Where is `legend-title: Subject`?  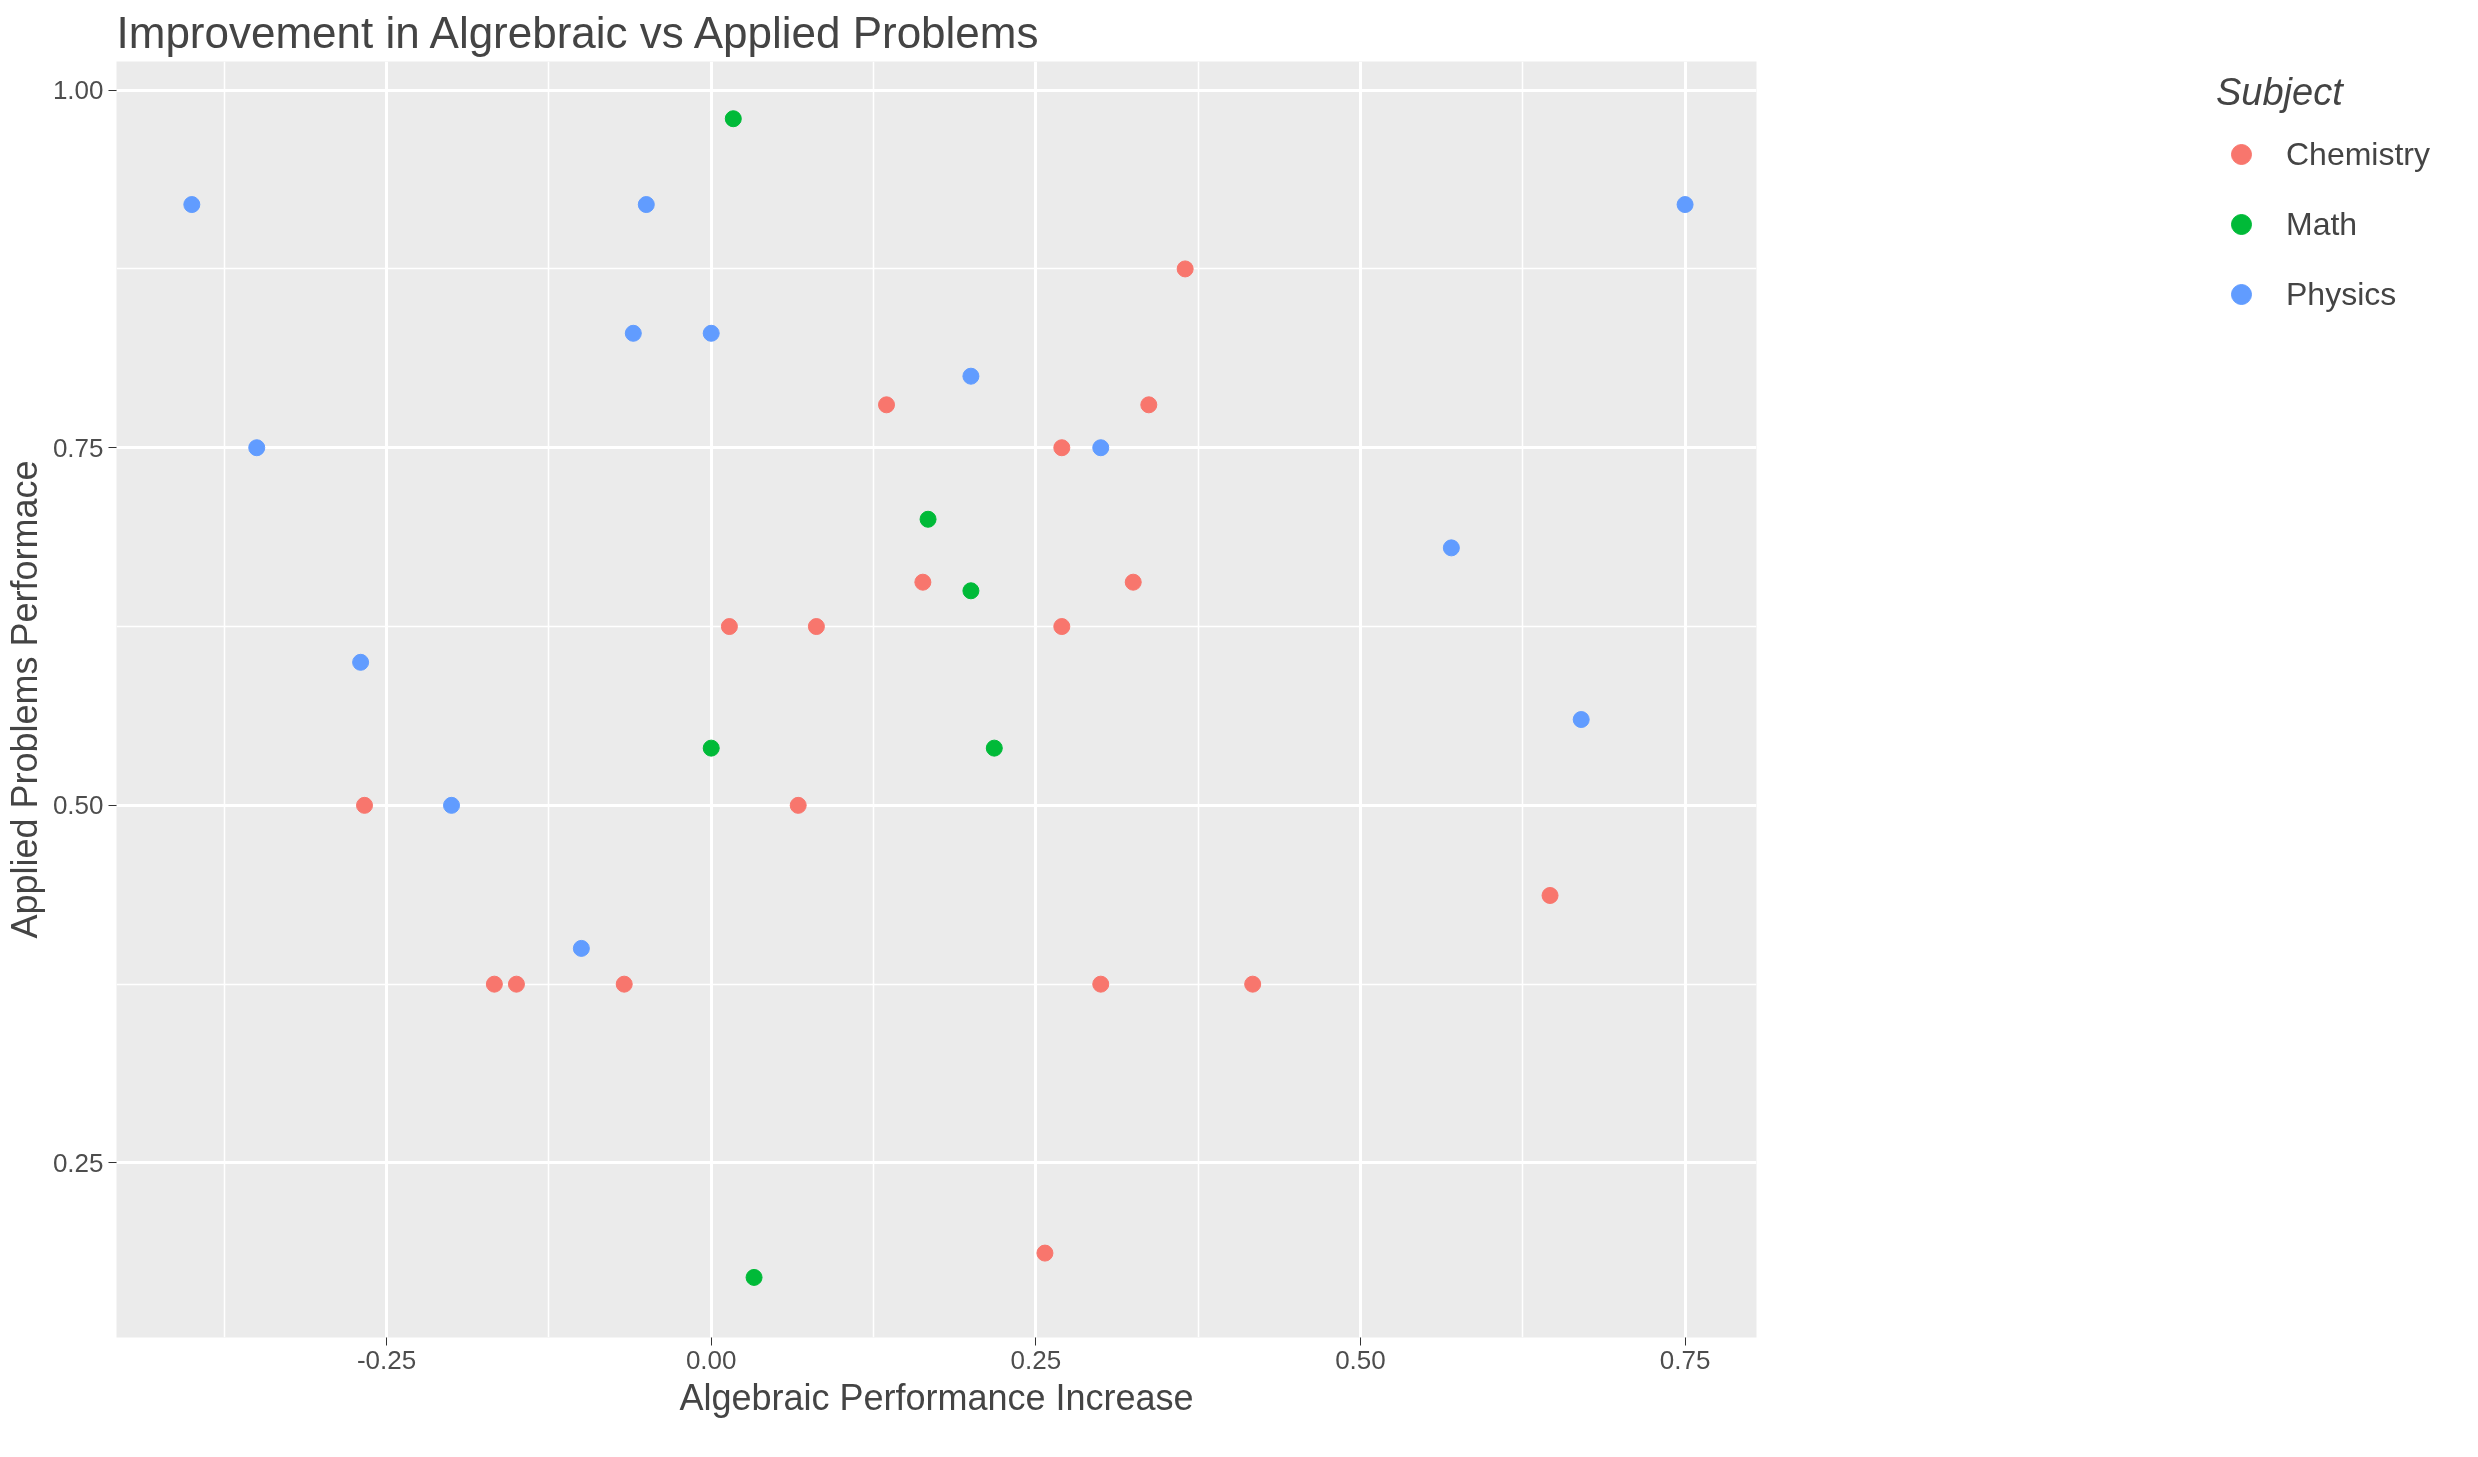 legend-title: Subject is located at coordinates (2280, 92).